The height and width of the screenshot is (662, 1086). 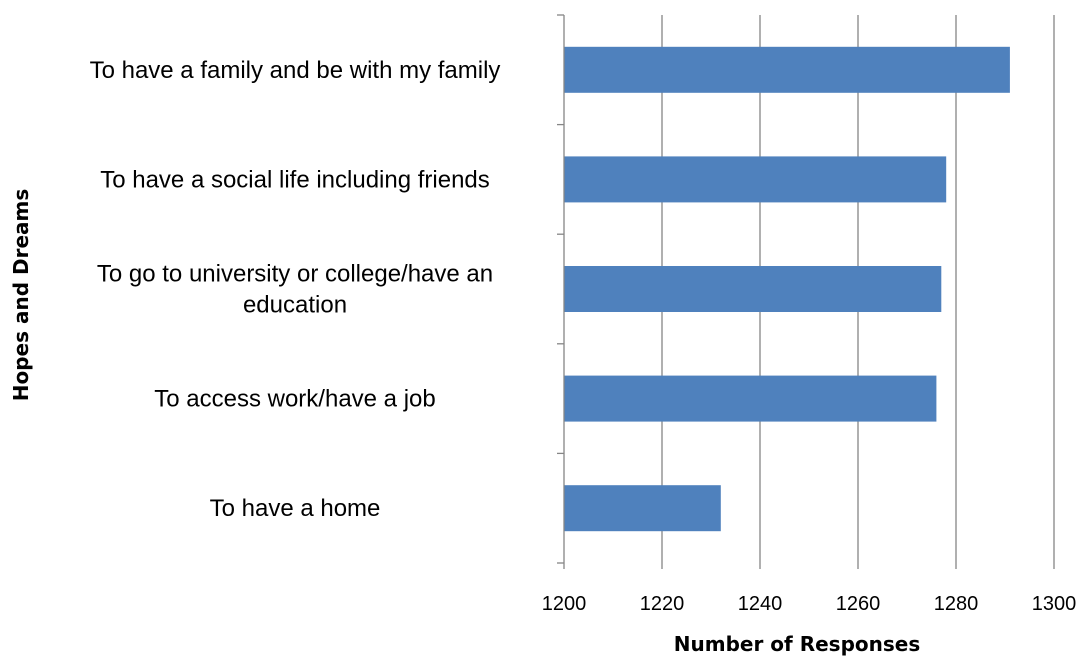 What do you see at coordinates (760, 604) in the screenshot?
I see `x-tick-label-1240: 1240` at bounding box center [760, 604].